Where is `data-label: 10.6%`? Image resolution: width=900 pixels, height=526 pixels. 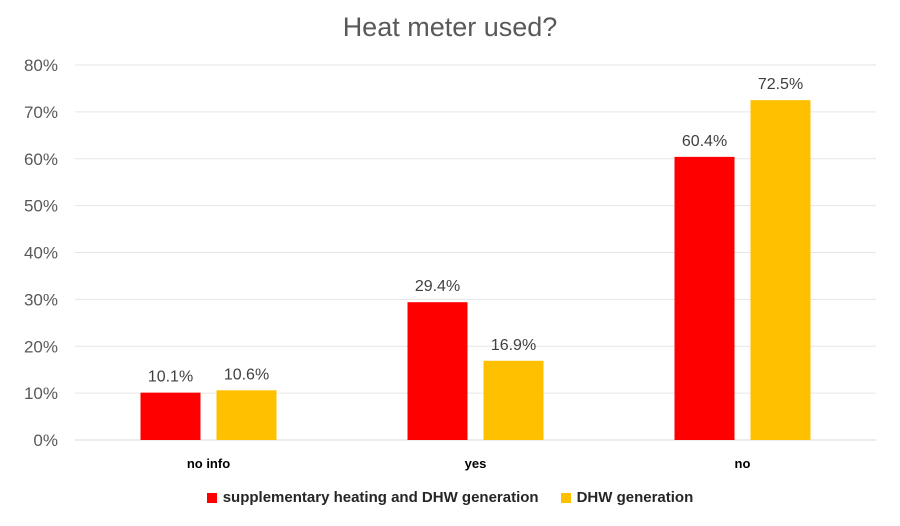
data-label: 10.6% is located at coordinates (246, 374).